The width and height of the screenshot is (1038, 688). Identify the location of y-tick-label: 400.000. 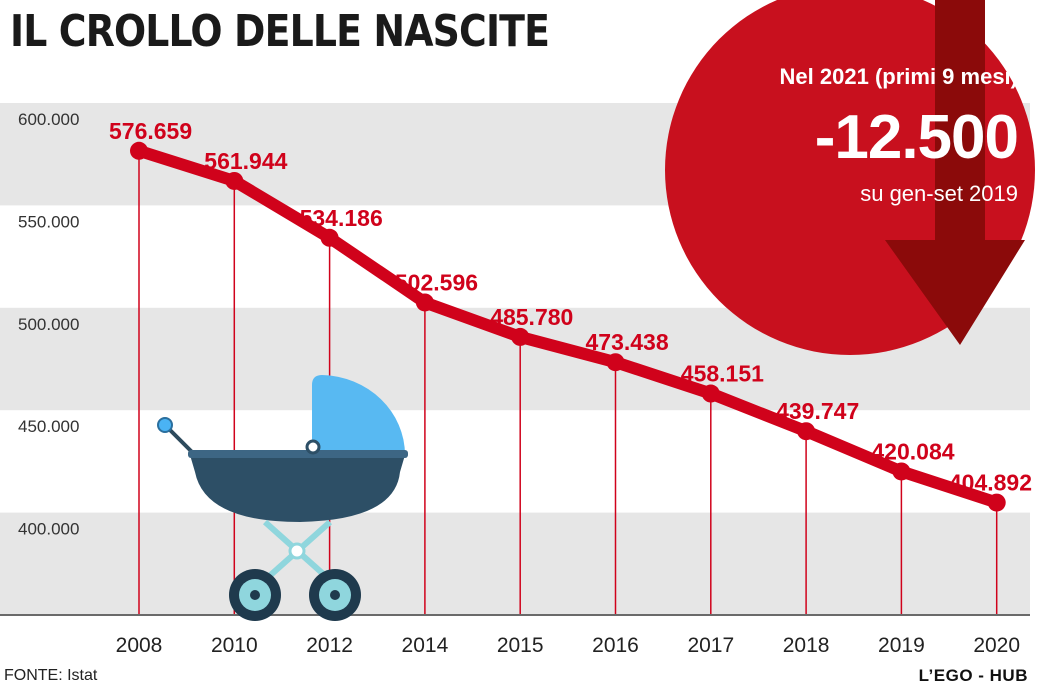
(48, 529).